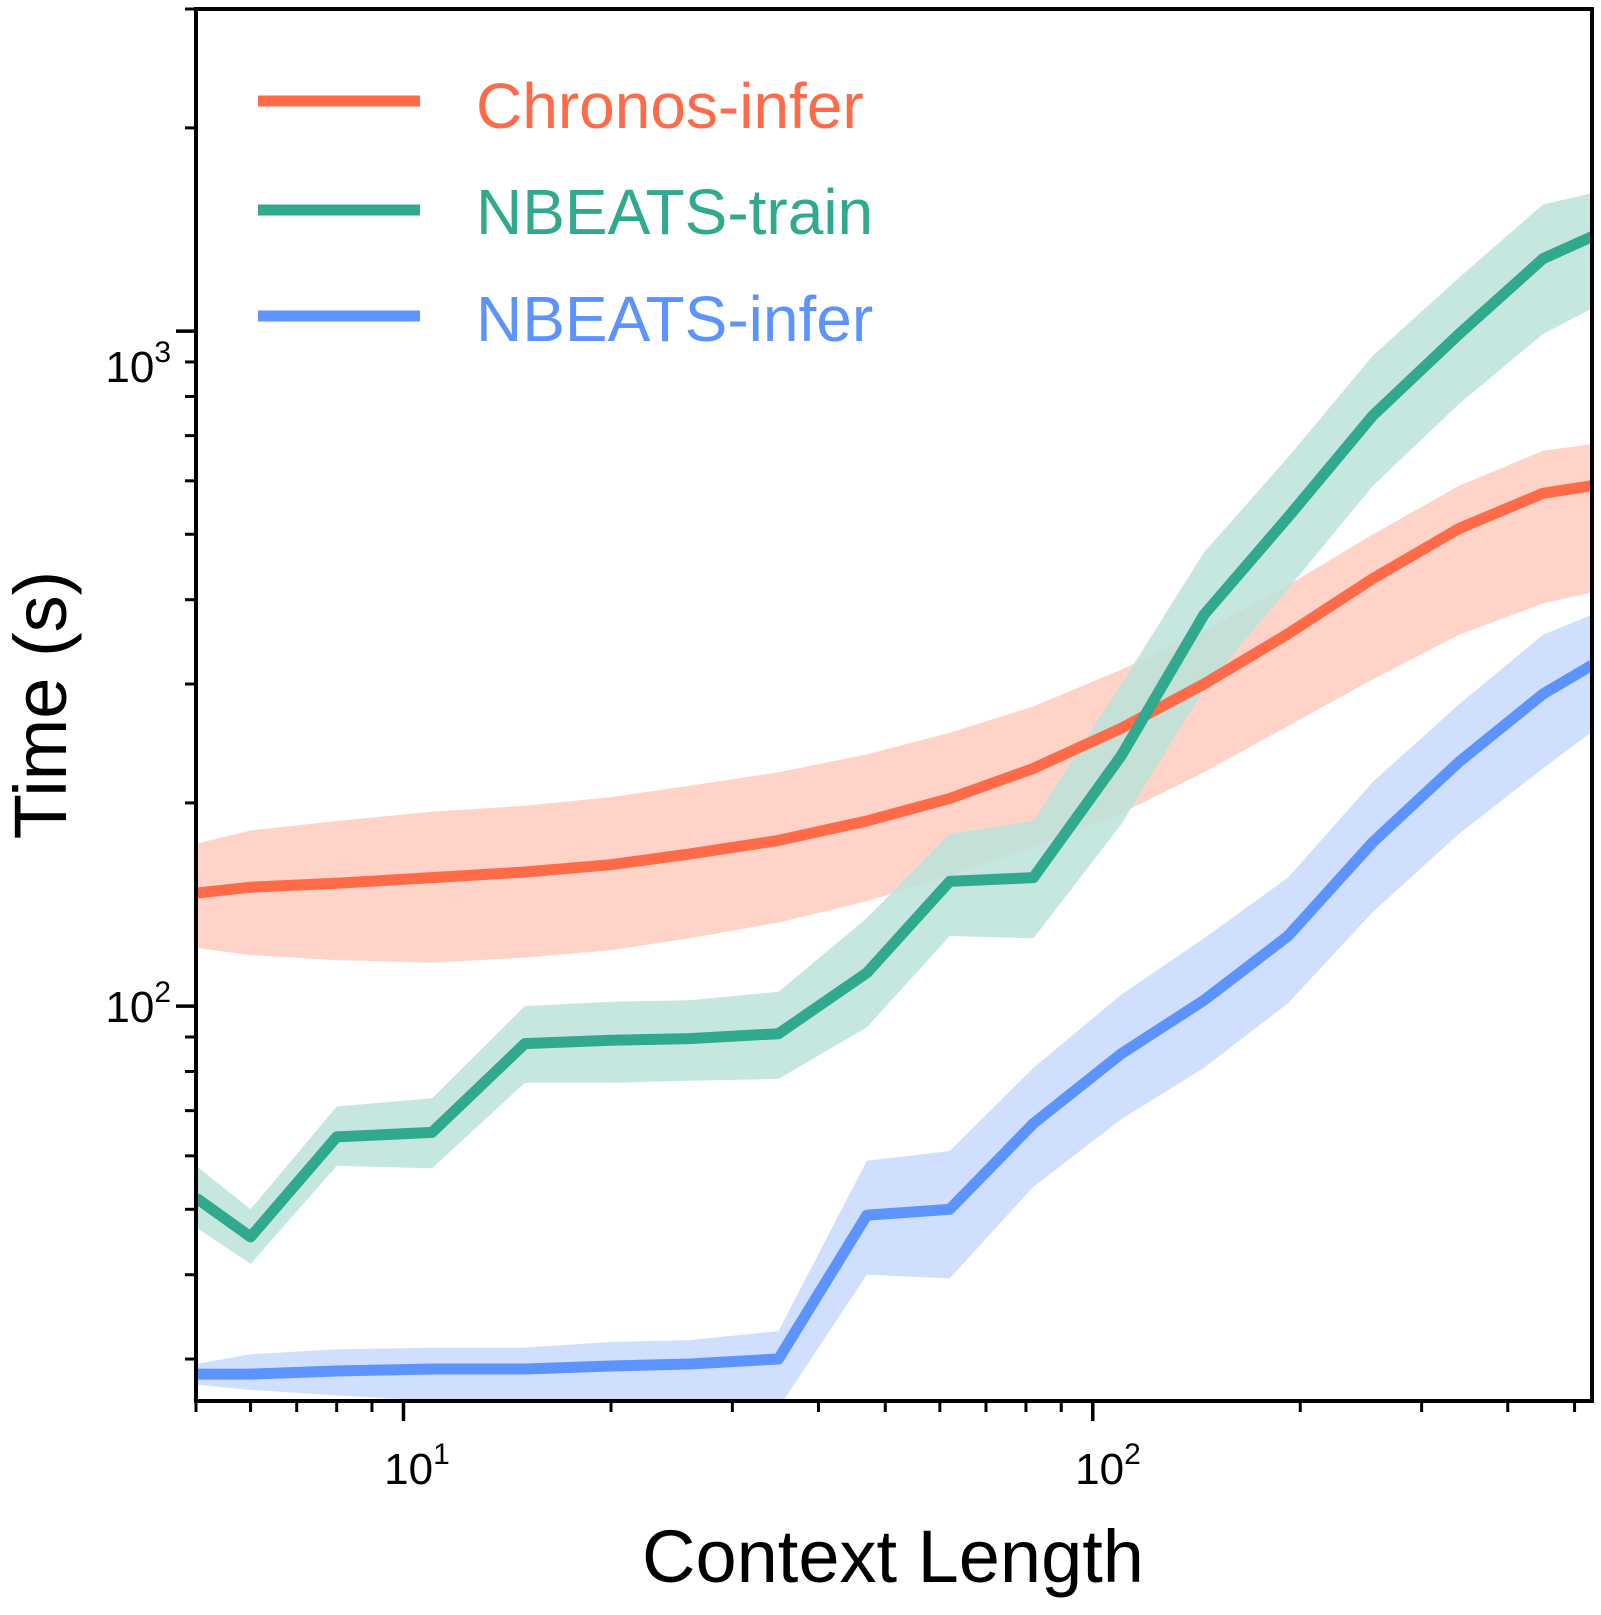 The image size is (1601, 1615). What do you see at coordinates (670, 106) in the screenshot?
I see `legend-label-chronos-infer: Chronos-infer` at bounding box center [670, 106].